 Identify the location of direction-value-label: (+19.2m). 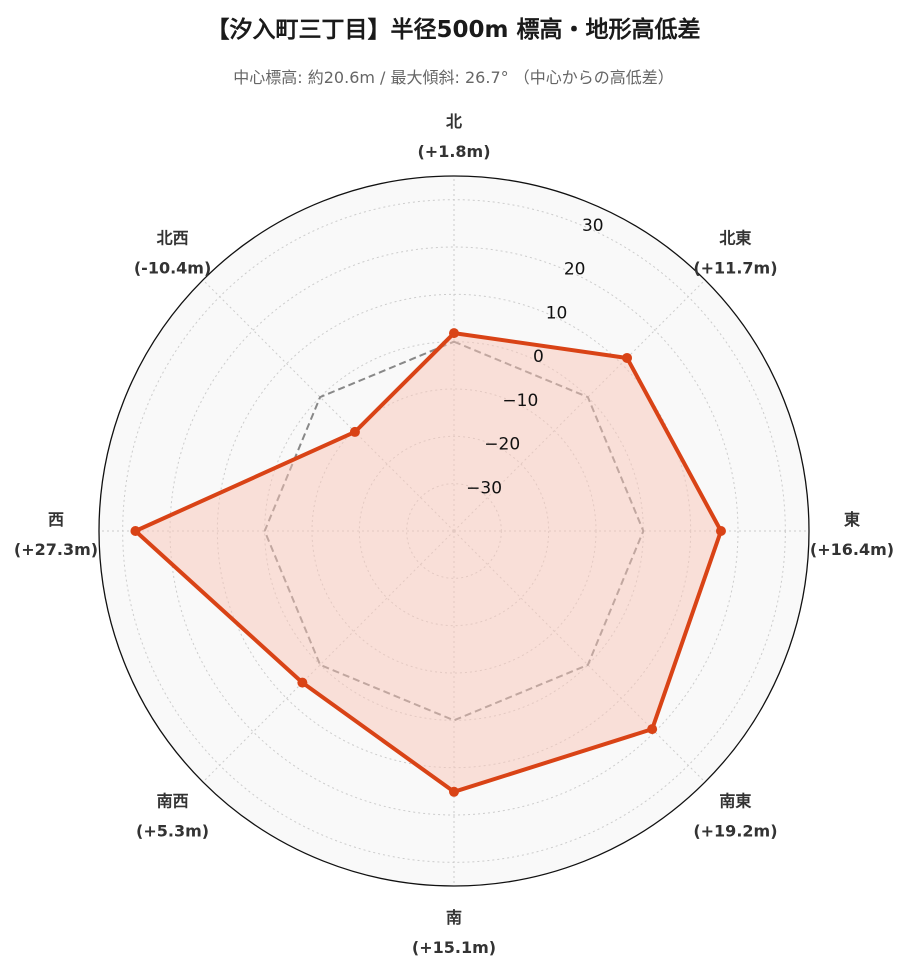
(735, 830).